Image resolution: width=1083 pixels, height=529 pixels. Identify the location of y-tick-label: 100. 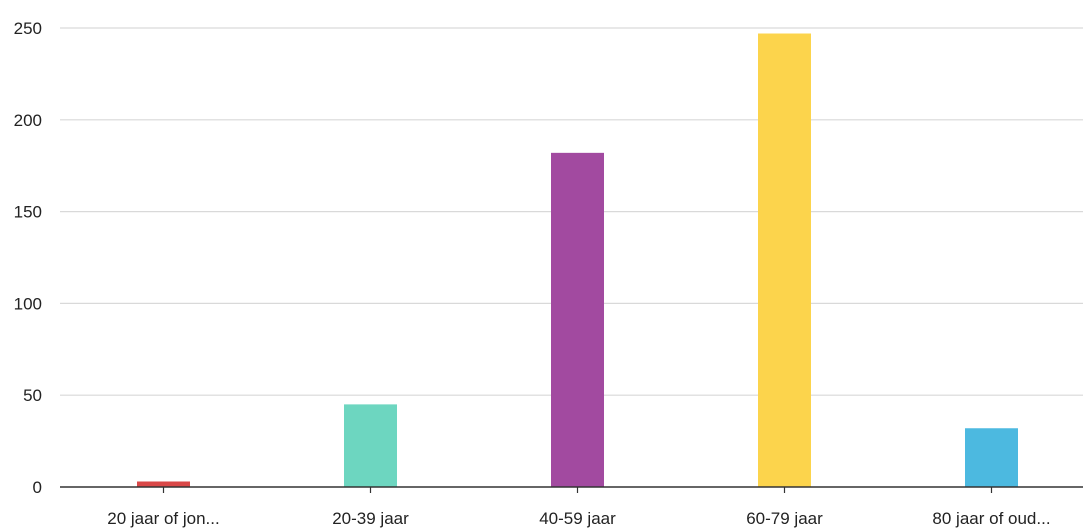
(28, 303).